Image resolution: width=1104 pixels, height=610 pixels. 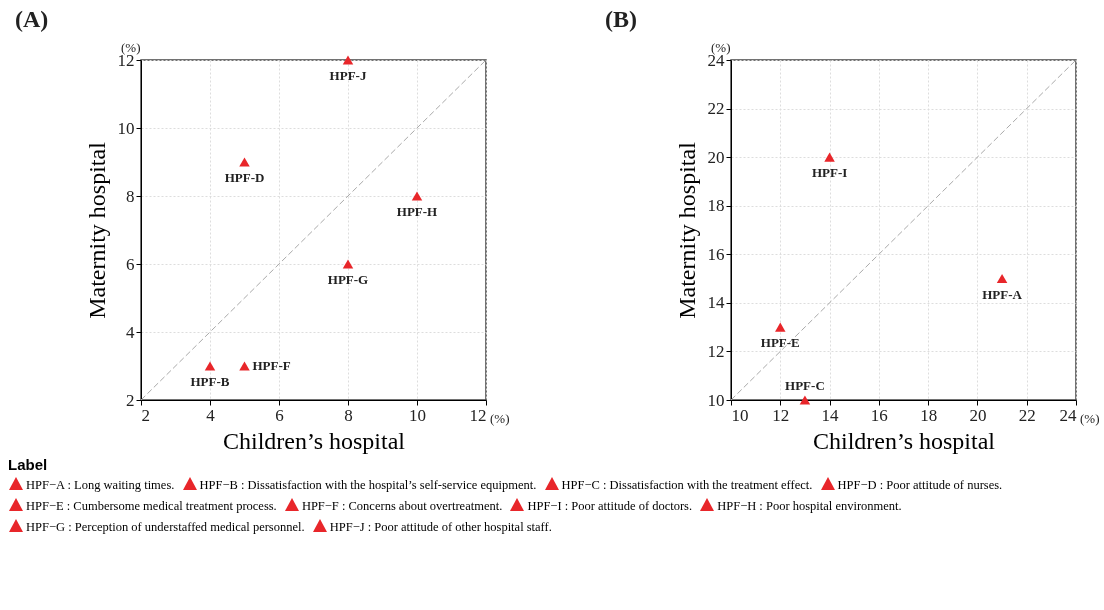 I want to click on annotation: HPF-E, so click(x=780, y=343).